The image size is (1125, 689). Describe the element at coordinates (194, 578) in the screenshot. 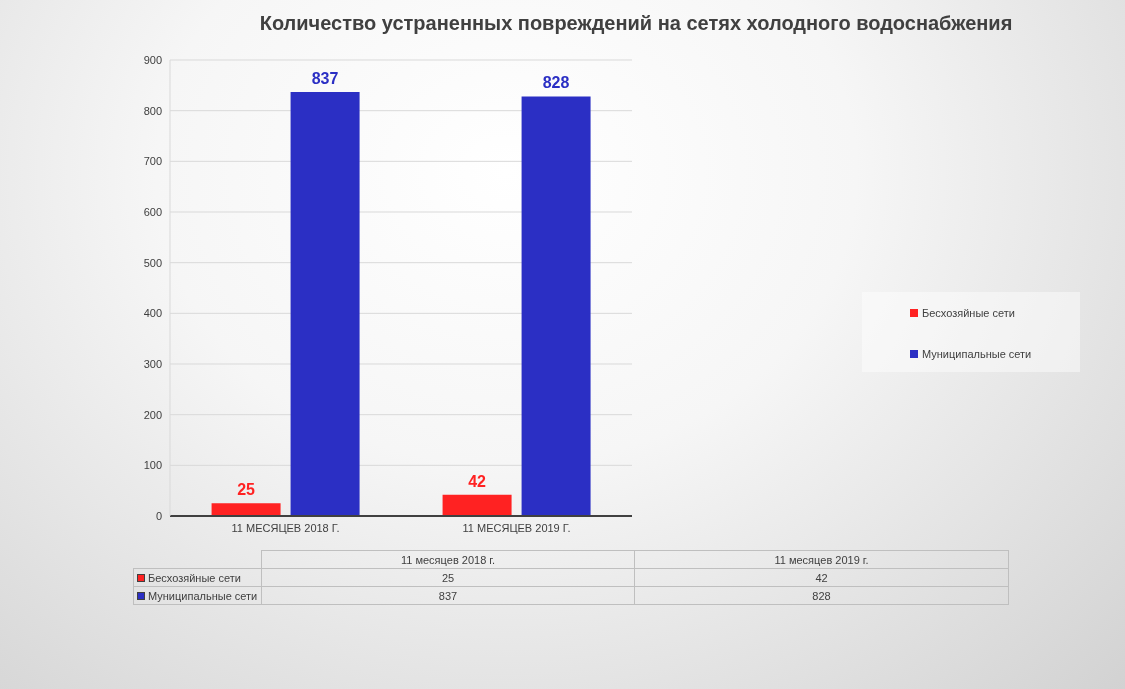

I see `legend-label: Бесхозяйные сети` at that location.